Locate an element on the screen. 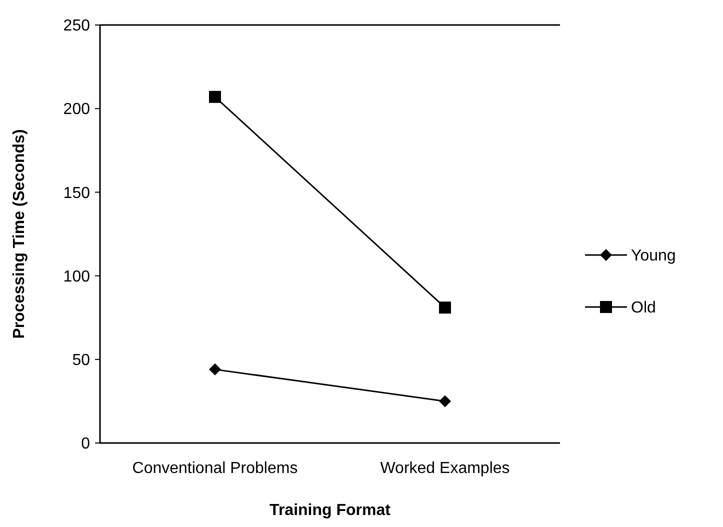 This screenshot has height=527, width=723. legend-label: Young is located at coordinates (653, 256).